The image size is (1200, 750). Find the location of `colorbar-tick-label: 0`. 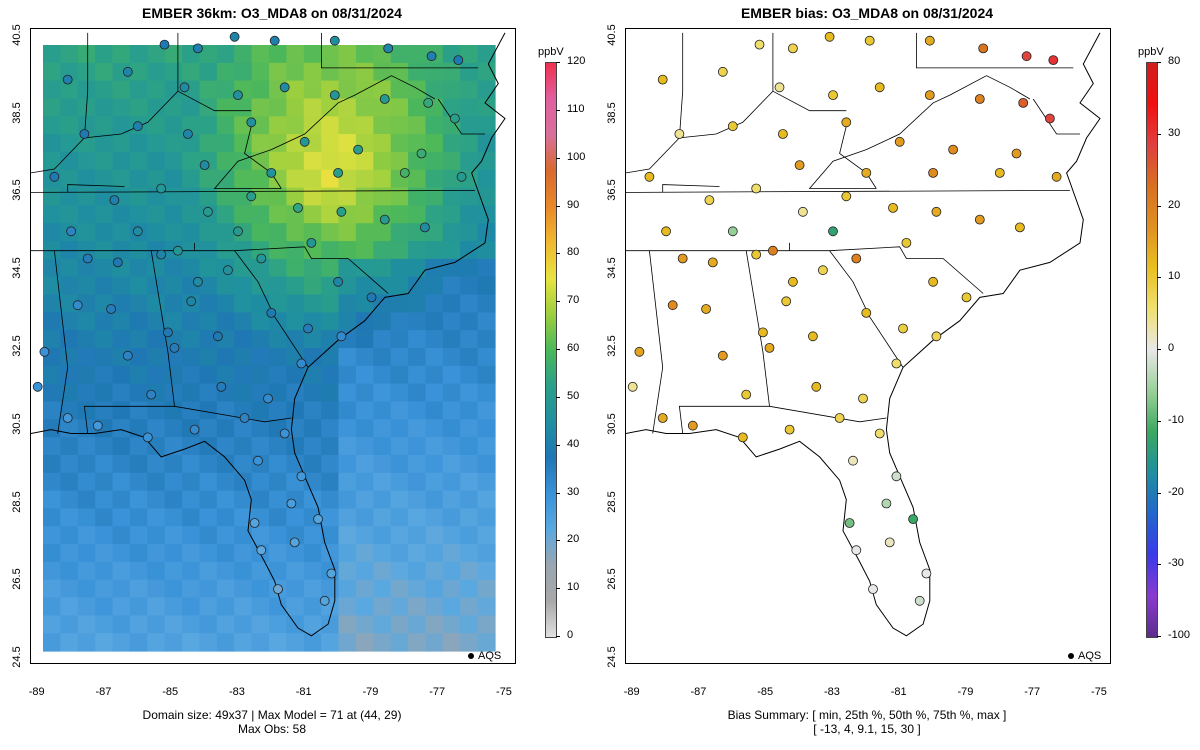

colorbar-tick-label: 0 is located at coordinates (570, 635).